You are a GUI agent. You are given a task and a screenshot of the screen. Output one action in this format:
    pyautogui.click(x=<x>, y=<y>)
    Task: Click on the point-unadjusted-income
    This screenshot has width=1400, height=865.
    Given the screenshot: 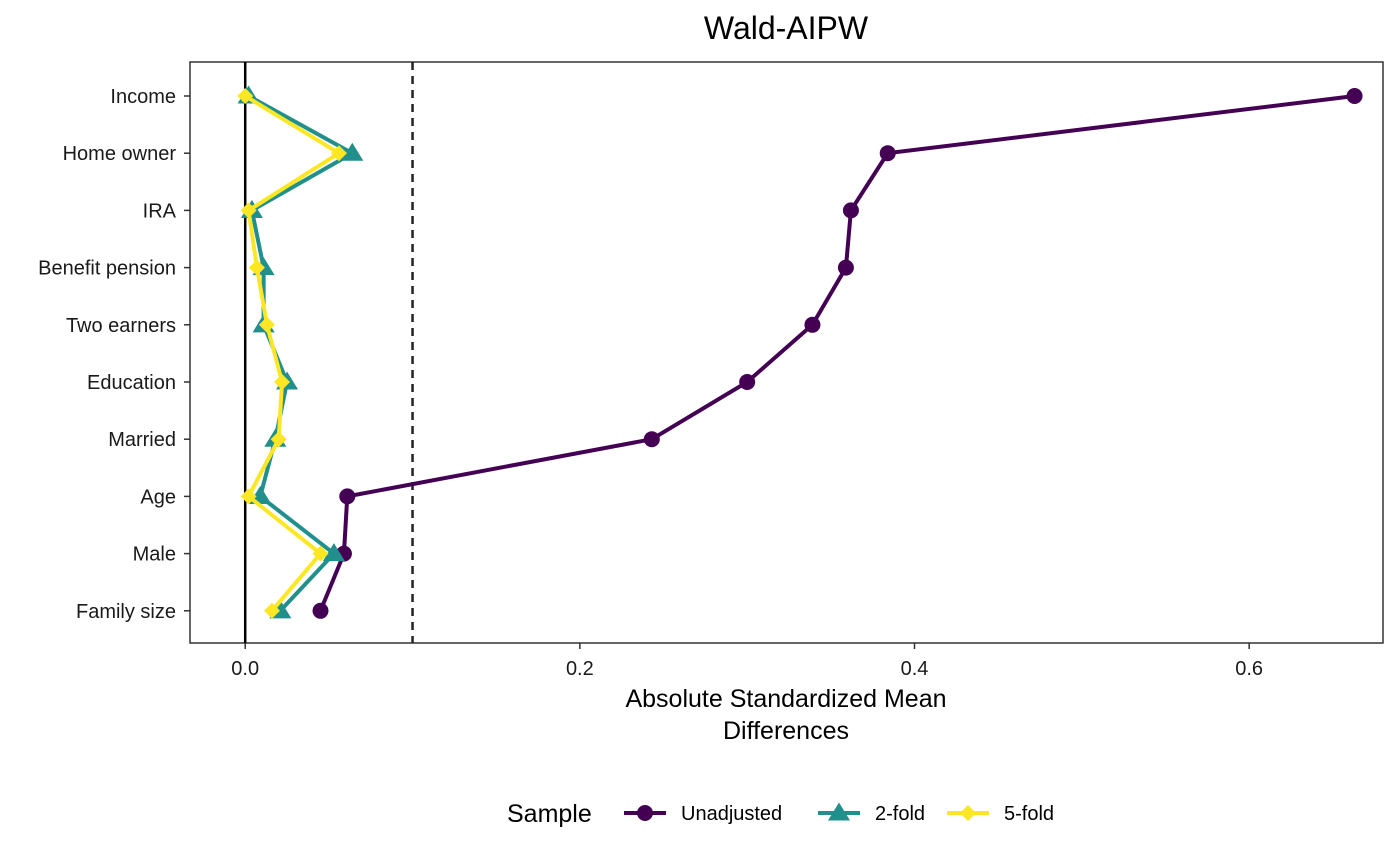 What is the action you would take?
    pyautogui.click(x=1354, y=96)
    